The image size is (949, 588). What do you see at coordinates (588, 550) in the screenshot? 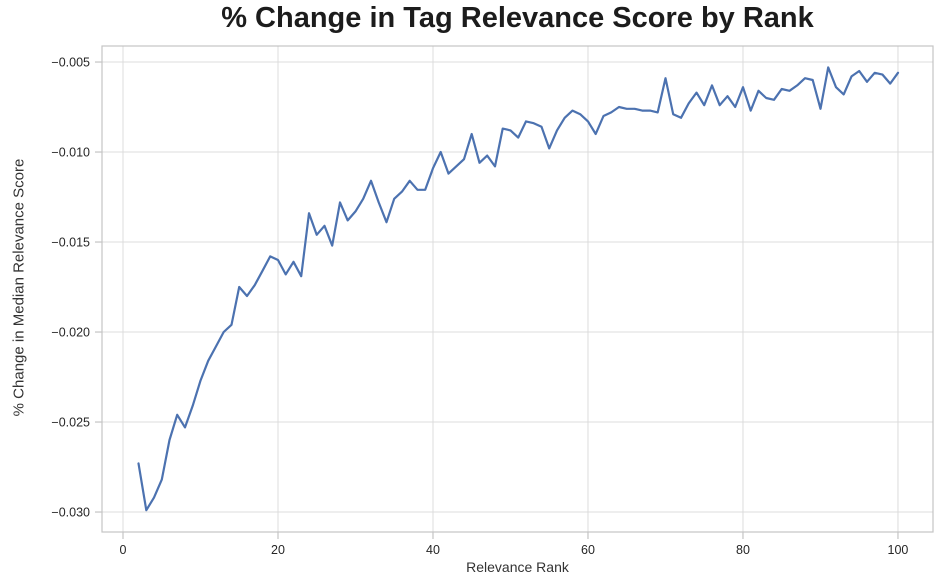
I see `x-tick-label: 60` at bounding box center [588, 550].